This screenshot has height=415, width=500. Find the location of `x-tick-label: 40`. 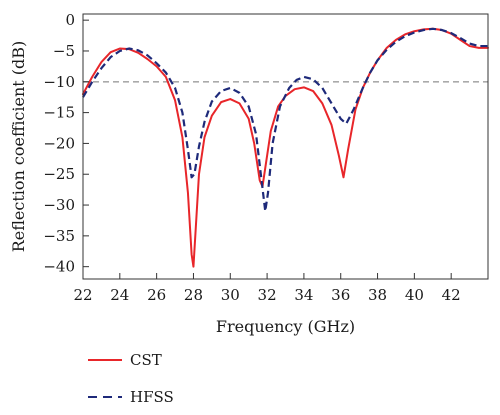

x-tick-label: 40 is located at coordinates (414, 295).